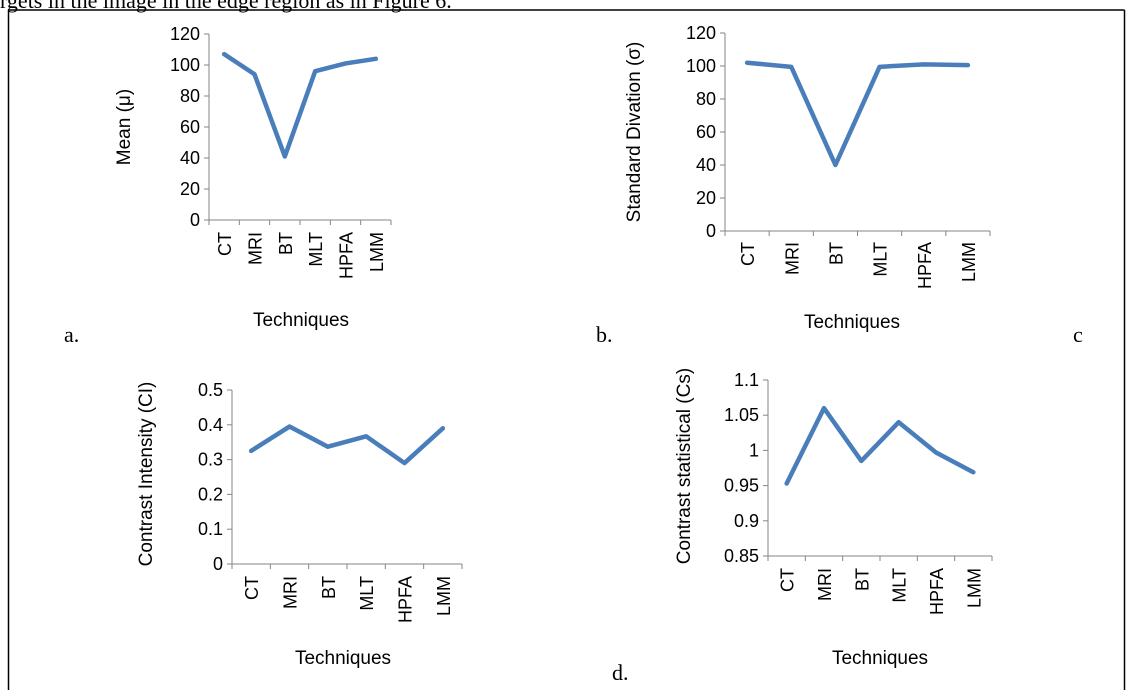 The image size is (1136, 690). Describe the element at coordinates (210, 460) in the screenshot. I see `y-tick-label: 0.3` at that location.